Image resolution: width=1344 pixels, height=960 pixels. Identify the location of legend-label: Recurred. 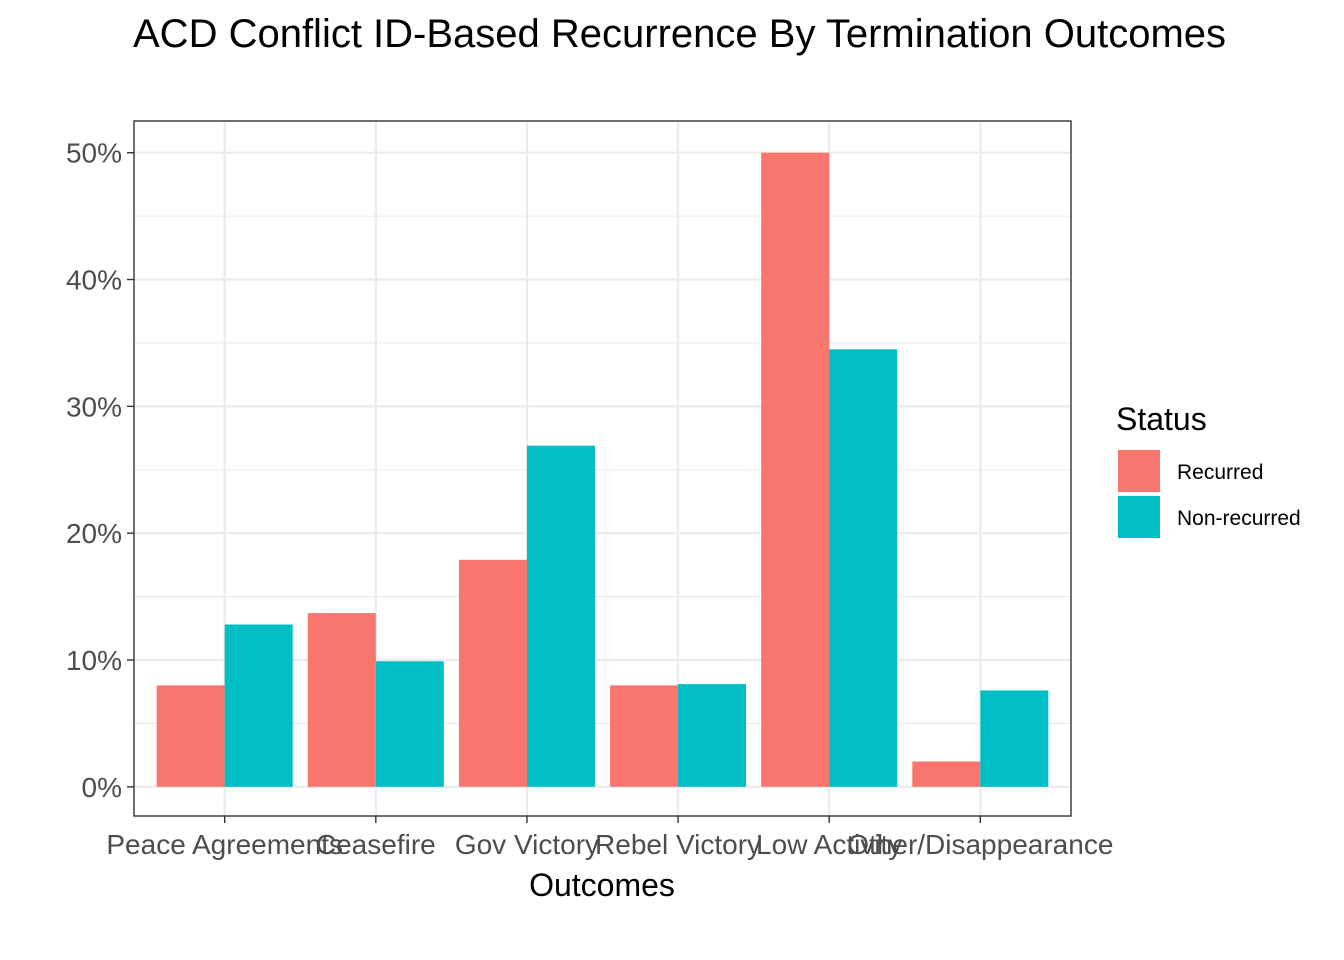
(1220, 472).